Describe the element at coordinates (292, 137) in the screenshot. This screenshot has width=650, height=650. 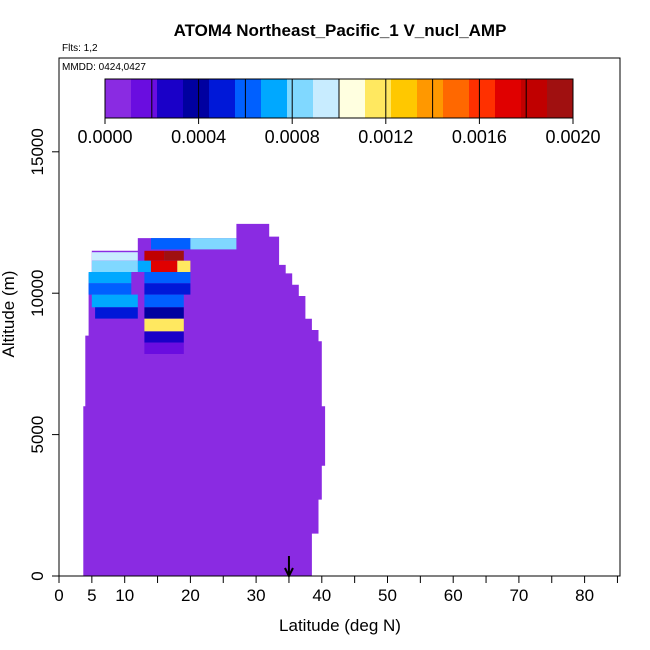
I see `colorbar-tick-label: 0.0008` at that location.